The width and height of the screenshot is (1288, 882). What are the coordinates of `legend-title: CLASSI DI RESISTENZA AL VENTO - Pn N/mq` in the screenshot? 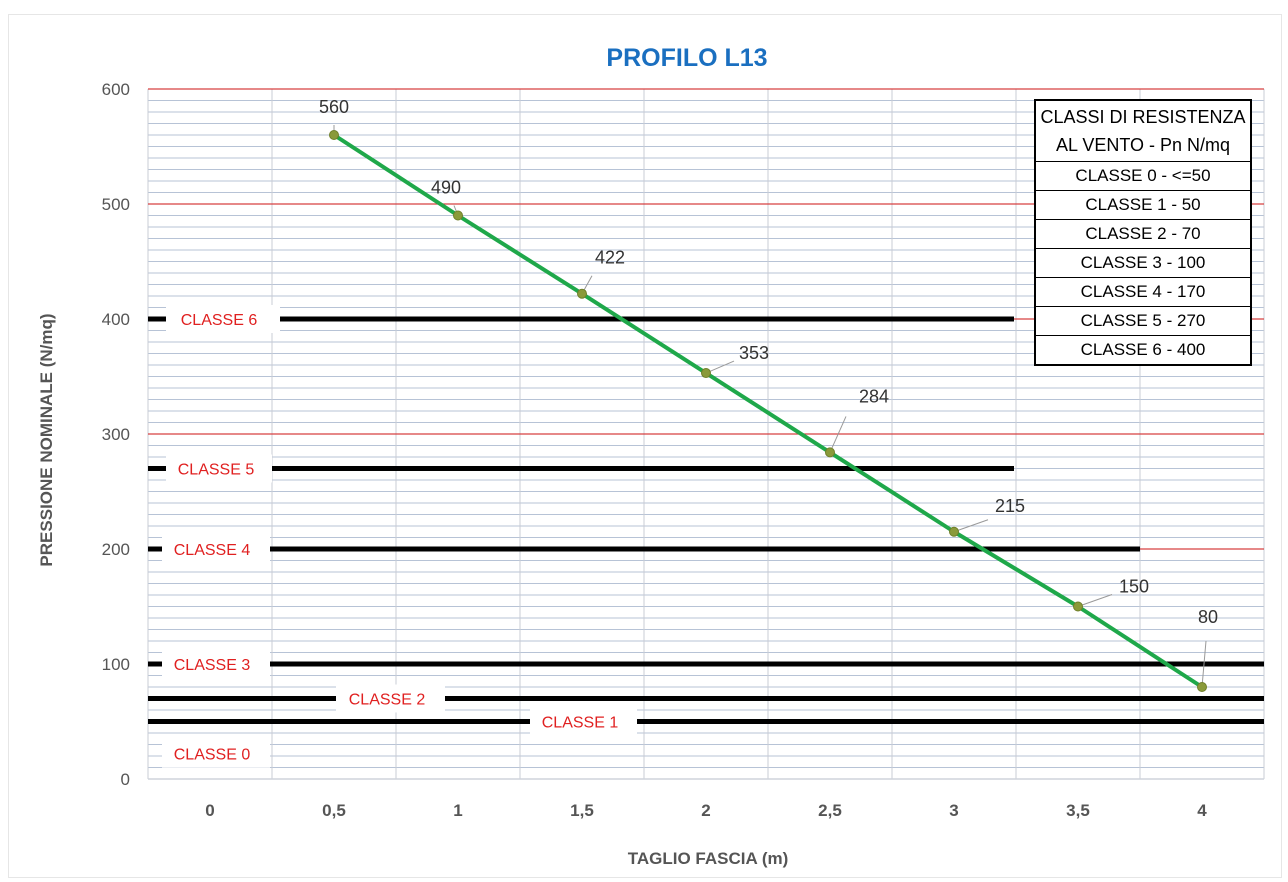 It's located at (1143, 131).